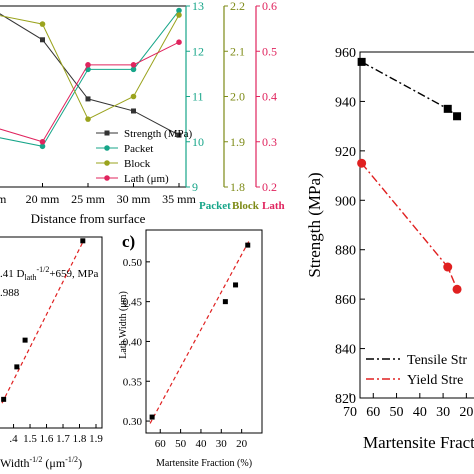 The height and width of the screenshot is (474, 474). I want to click on x-tick-label: mm, so click(3, 199).